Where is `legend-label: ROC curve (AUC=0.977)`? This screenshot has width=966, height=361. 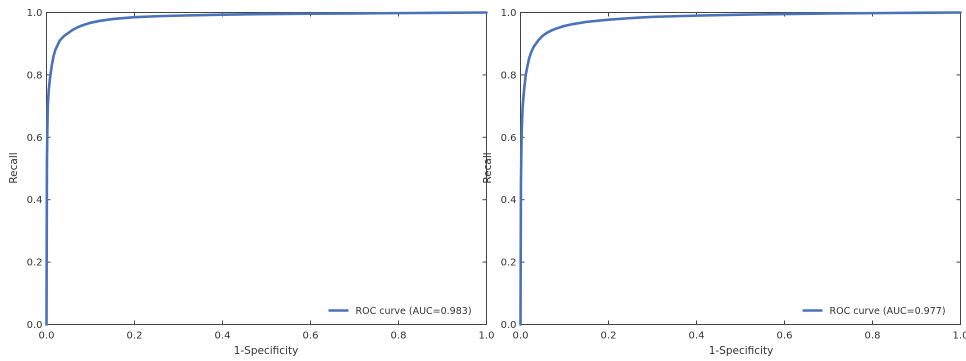
legend-label: ROC curve (AUC=0.977) is located at coordinates (888, 311).